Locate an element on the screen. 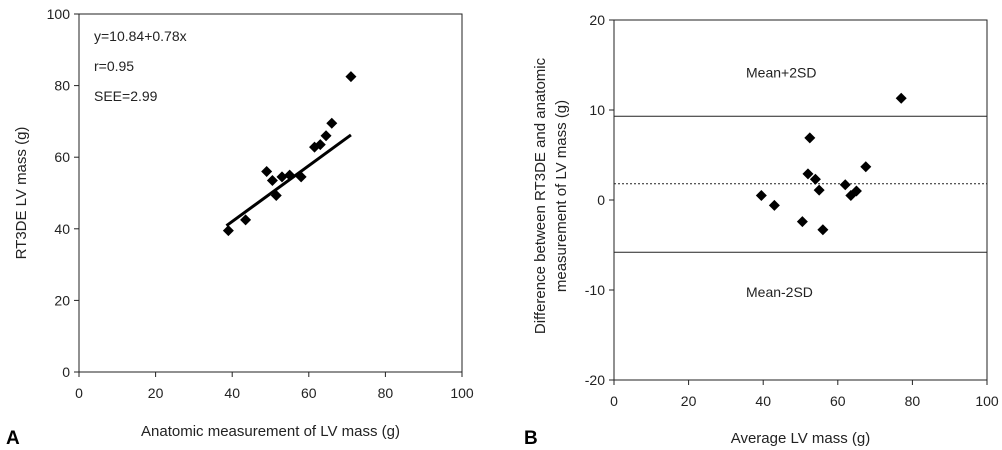  y-tick-label: 100 is located at coordinates (59, 14).